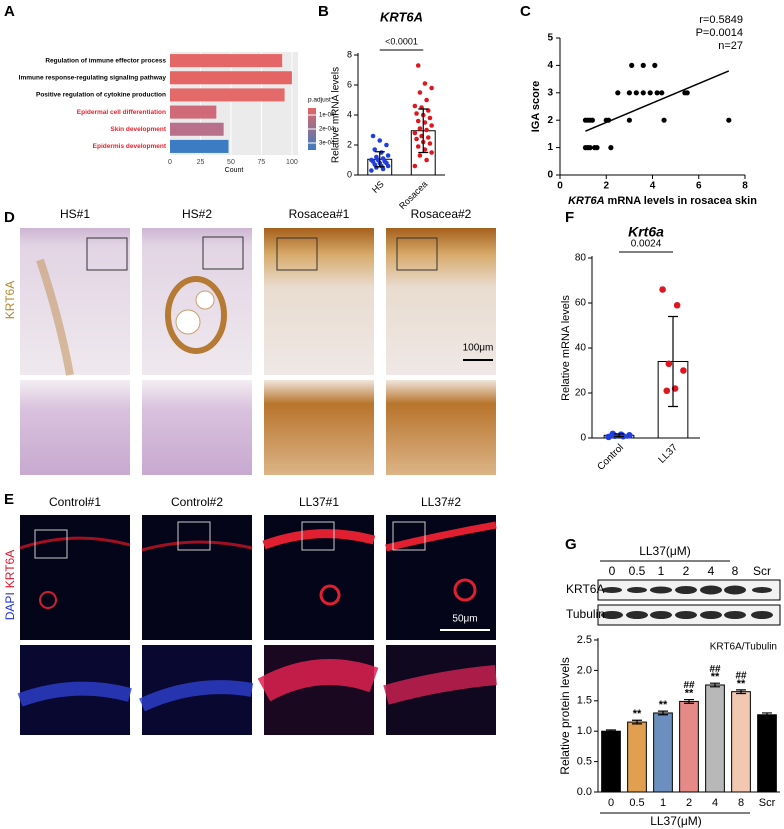  I want to click on y-tick-label: 3, so click(550, 92).